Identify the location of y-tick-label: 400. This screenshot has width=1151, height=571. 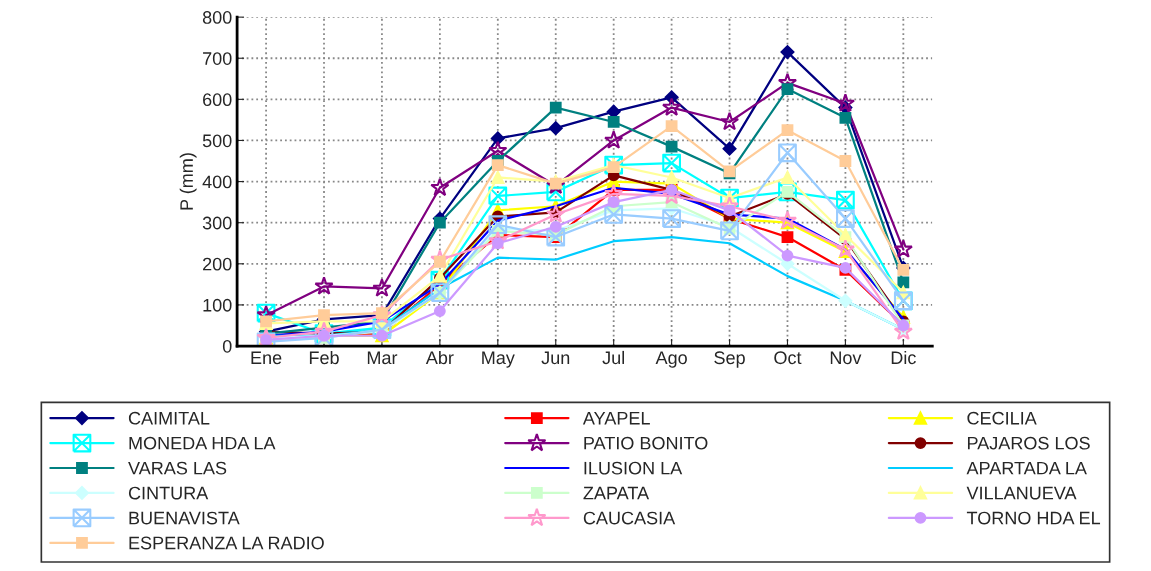
(217, 182).